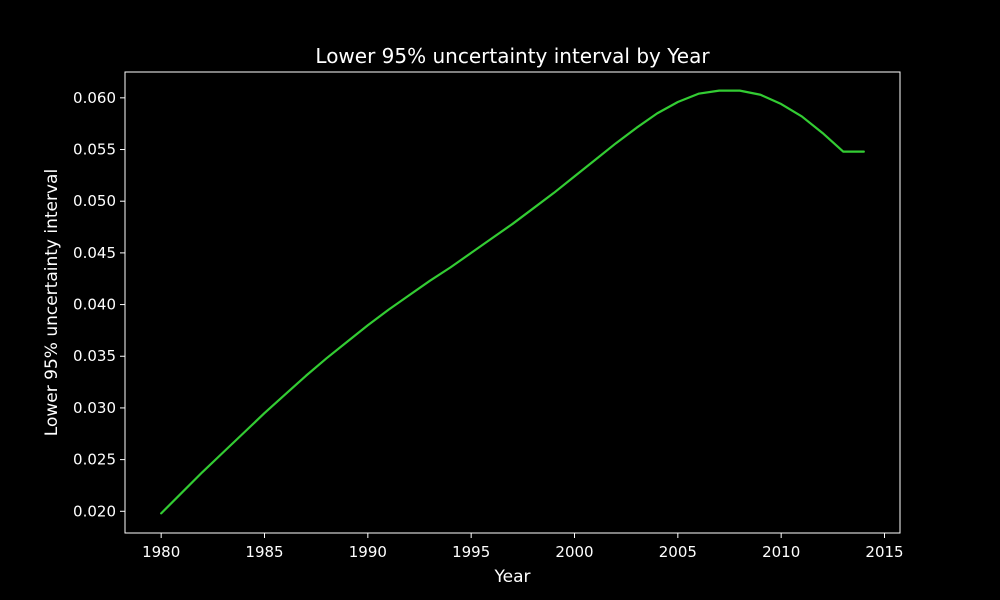 Image resolution: width=1000 pixels, height=600 pixels. I want to click on x-axis-label: Year, so click(512, 577).